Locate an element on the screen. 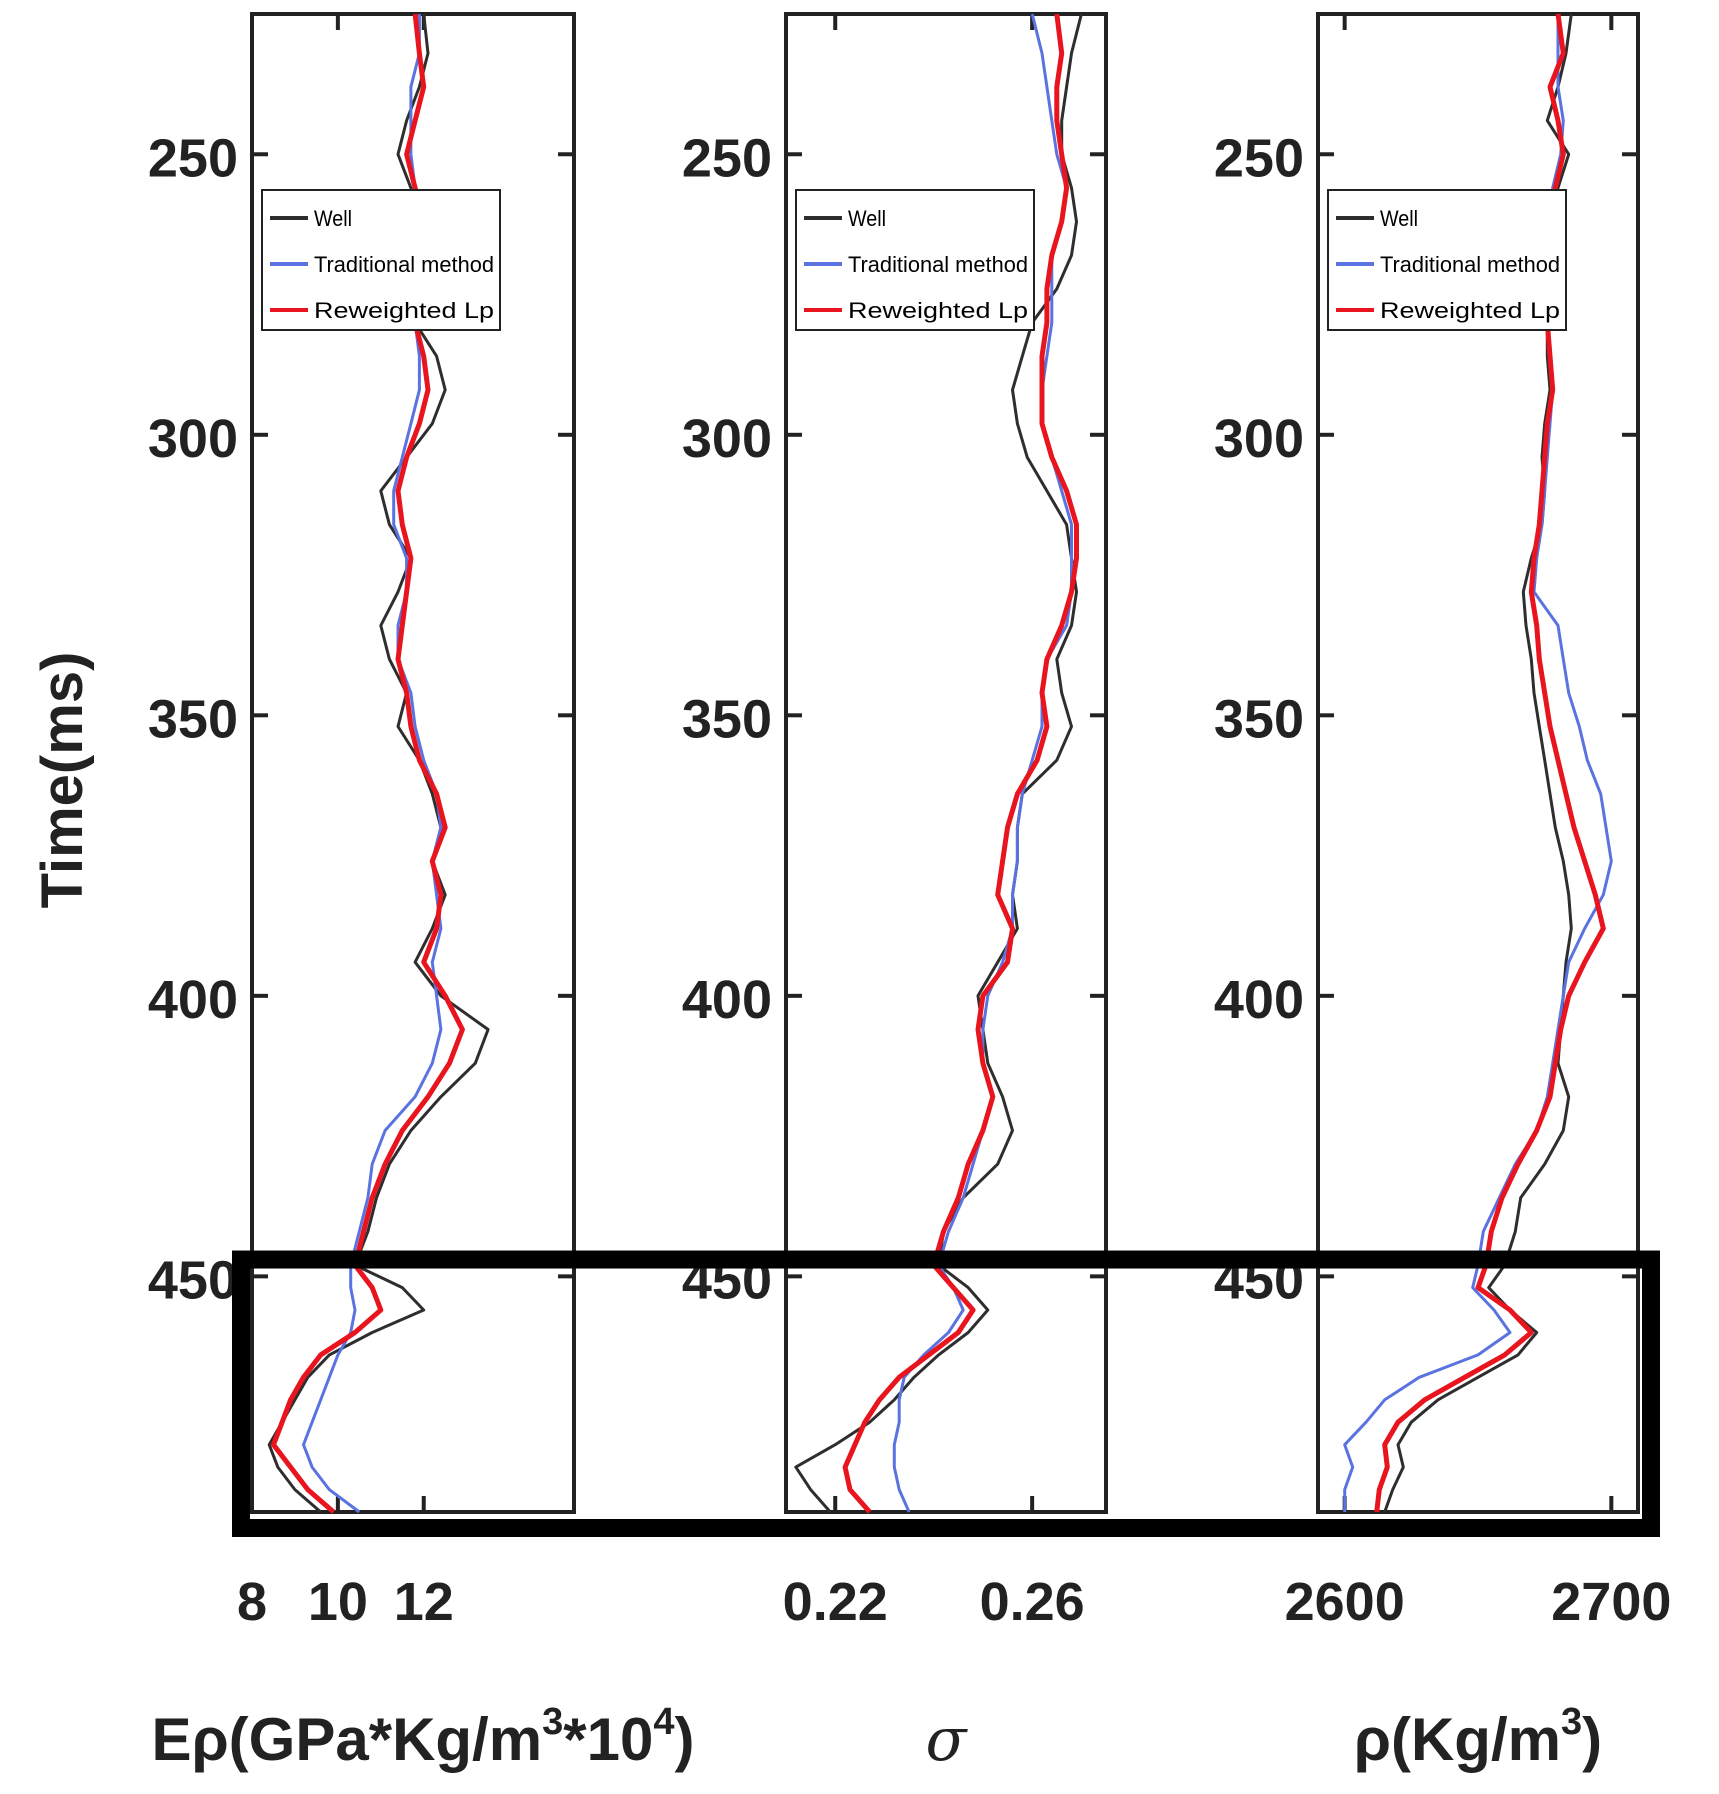 This screenshot has width=1719, height=1794. x-axis-label-part: σ is located at coordinates (947, 1740).